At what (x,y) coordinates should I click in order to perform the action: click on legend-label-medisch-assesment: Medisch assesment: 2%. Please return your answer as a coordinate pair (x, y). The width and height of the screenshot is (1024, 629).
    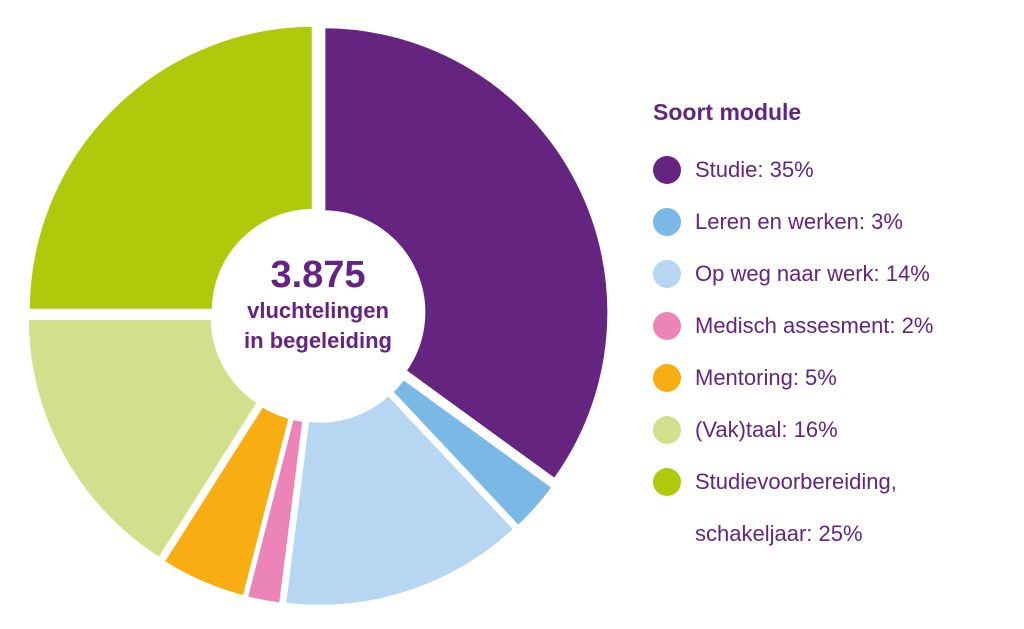
    Looking at the image, I should click on (814, 325).